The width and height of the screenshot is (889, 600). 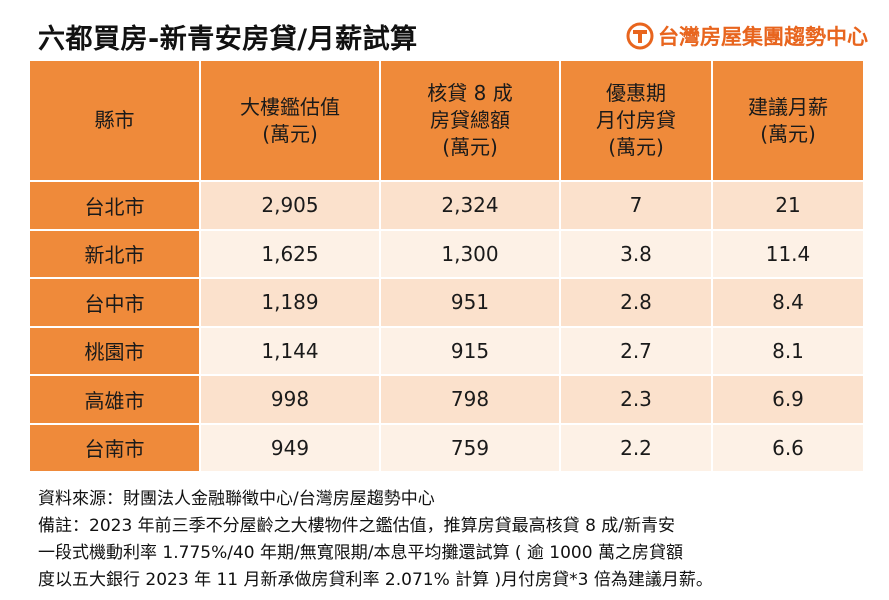 I want to click on cell-monthly-payment: 2.3, so click(x=636, y=400).